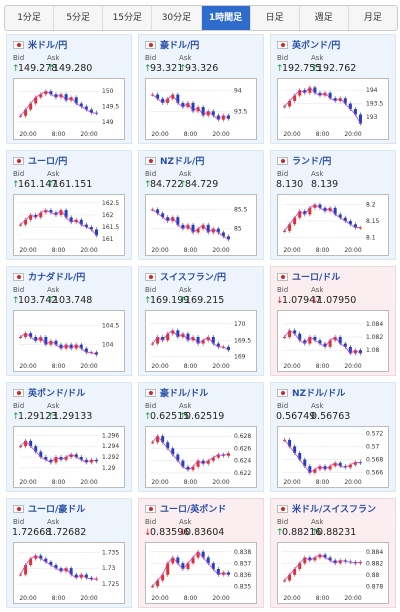 The height and width of the screenshot is (612, 400). I want to click on pair-title: 豪ドル/円, so click(180, 46).